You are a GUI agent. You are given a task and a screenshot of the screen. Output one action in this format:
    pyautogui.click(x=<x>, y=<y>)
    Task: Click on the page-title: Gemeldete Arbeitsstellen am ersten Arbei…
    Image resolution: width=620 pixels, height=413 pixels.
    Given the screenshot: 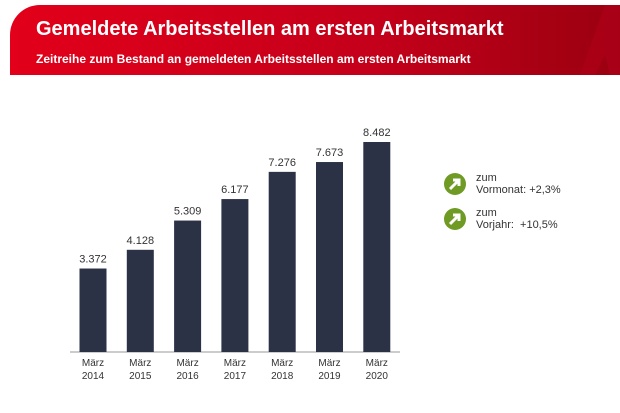 What is the action you would take?
    pyautogui.click(x=270, y=29)
    